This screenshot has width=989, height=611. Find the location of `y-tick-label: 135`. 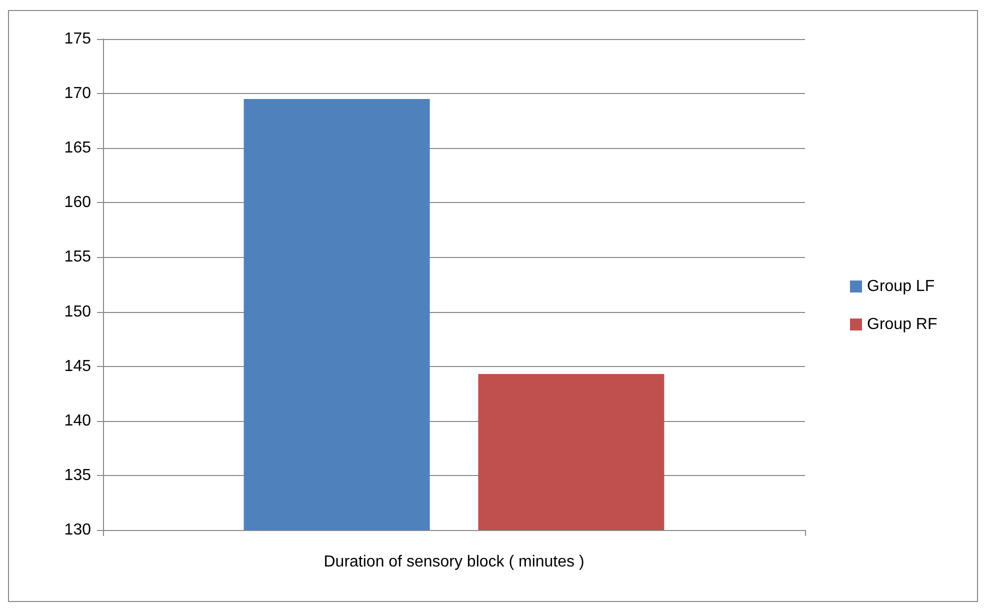

y-tick-label: 135 is located at coordinates (78, 475).